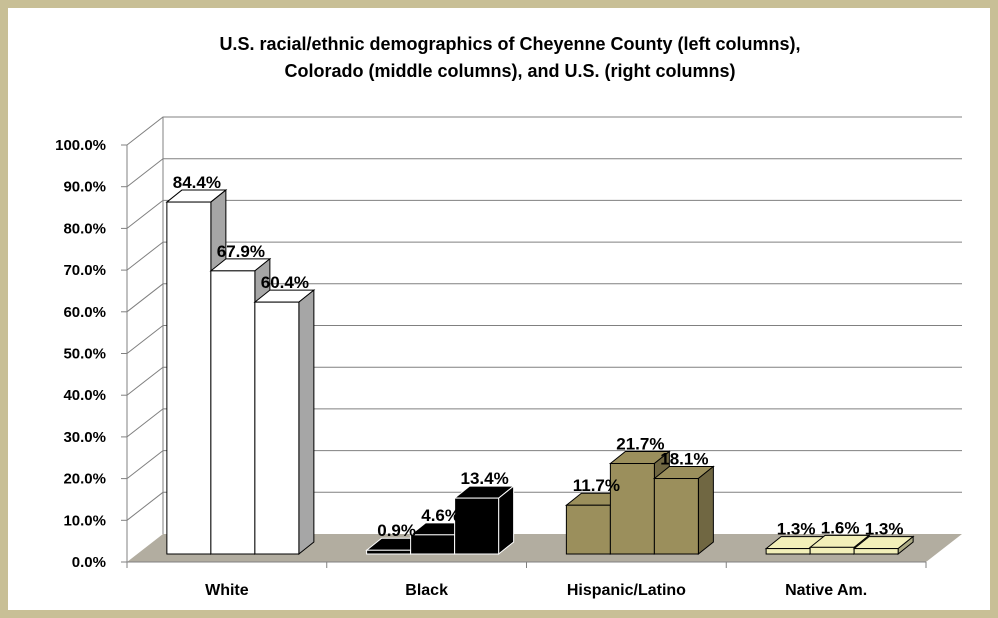 The image size is (998, 618). Describe the element at coordinates (426, 590) in the screenshot. I see `x-category-label: Black` at that location.